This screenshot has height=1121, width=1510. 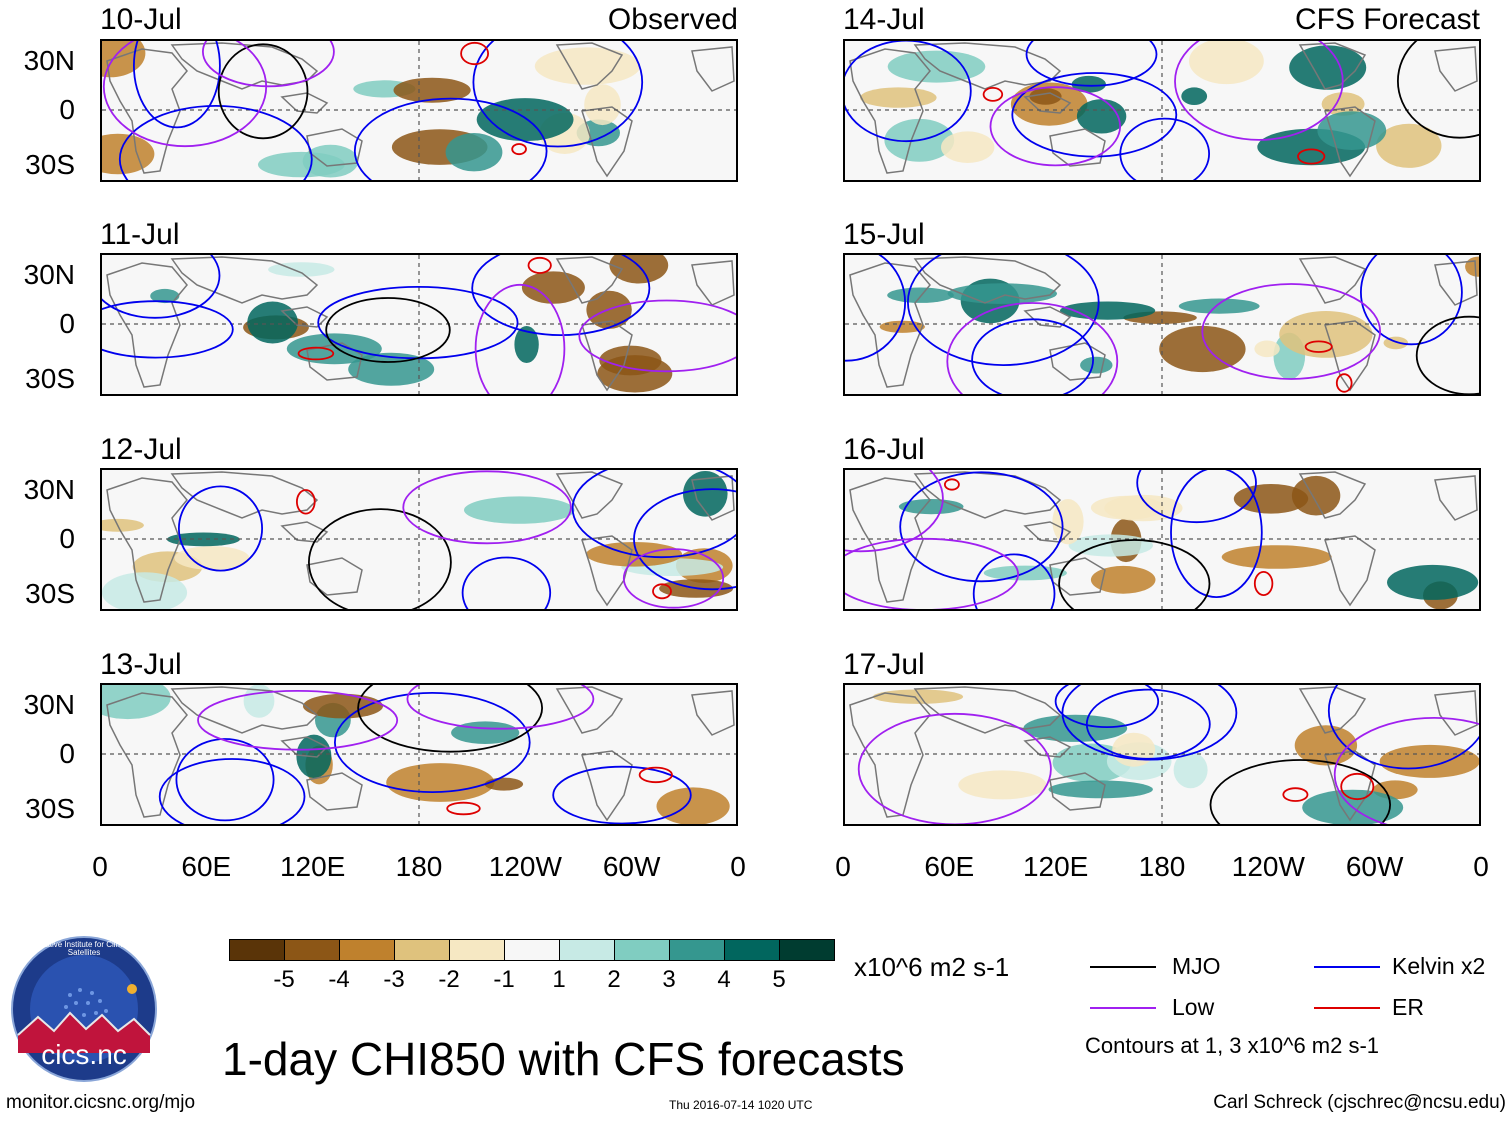 What do you see at coordinates (949, 866) in the screenshot?
I see `lon-label-60e: 60E` at bounding box center [949, 866].